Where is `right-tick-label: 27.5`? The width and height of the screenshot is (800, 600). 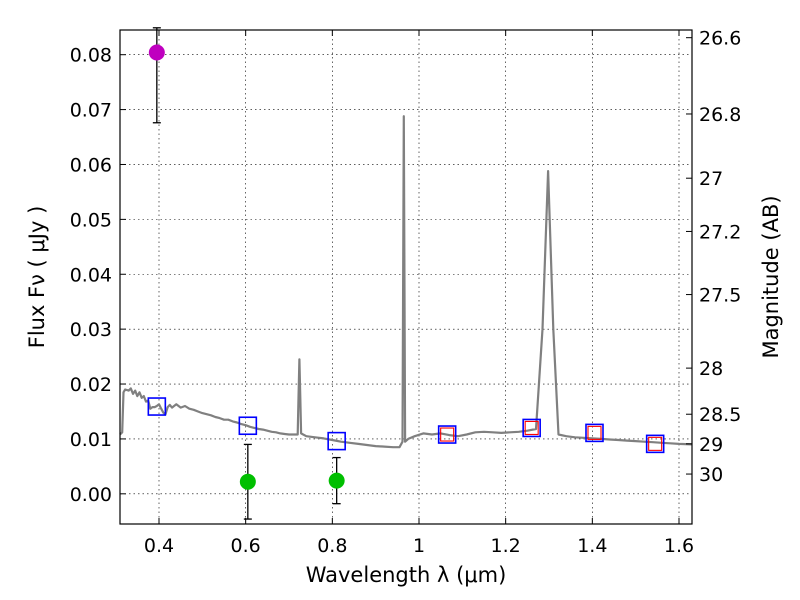 right-tick-label: 27.5 is located at coordinates (720, 296).